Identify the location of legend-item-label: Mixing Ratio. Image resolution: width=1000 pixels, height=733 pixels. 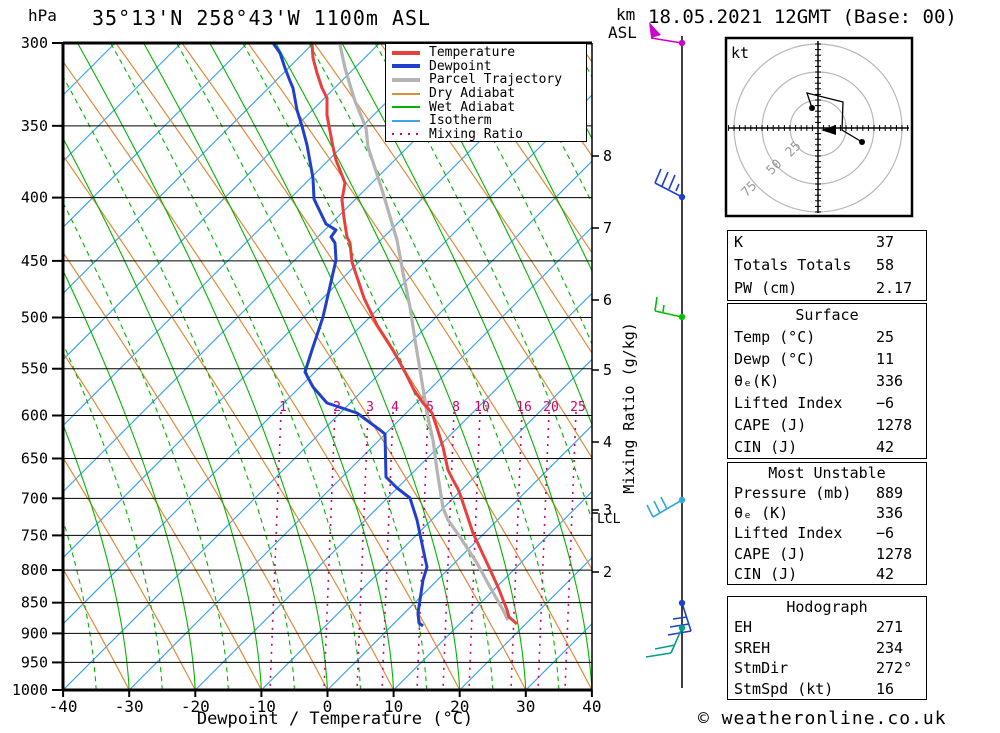
(476, 134).